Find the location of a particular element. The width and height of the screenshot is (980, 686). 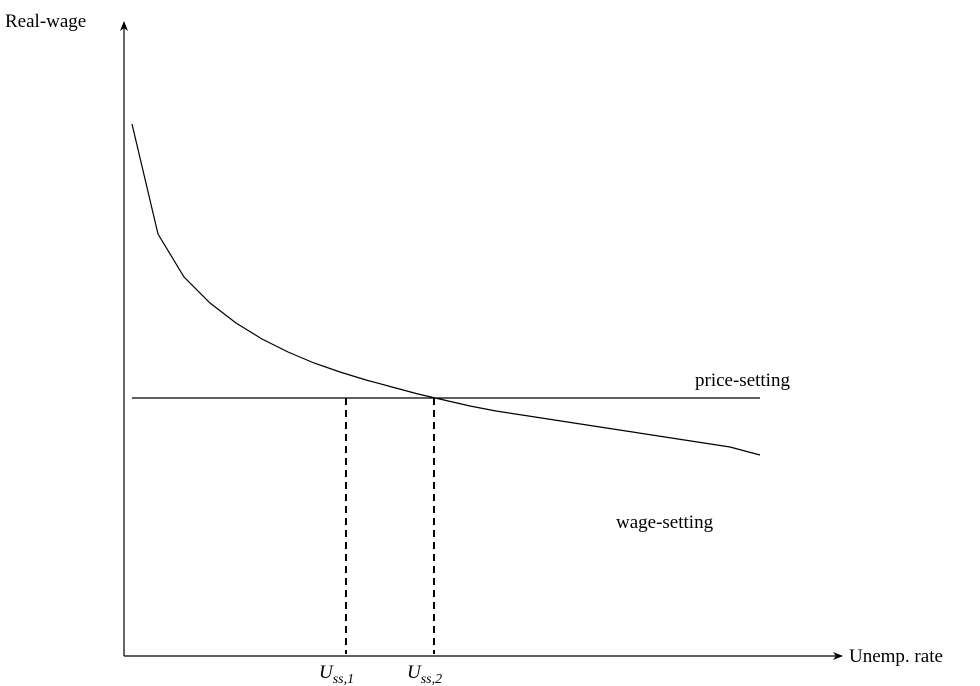

price-setting-label: price-setting is located at coordinates (742, 380).